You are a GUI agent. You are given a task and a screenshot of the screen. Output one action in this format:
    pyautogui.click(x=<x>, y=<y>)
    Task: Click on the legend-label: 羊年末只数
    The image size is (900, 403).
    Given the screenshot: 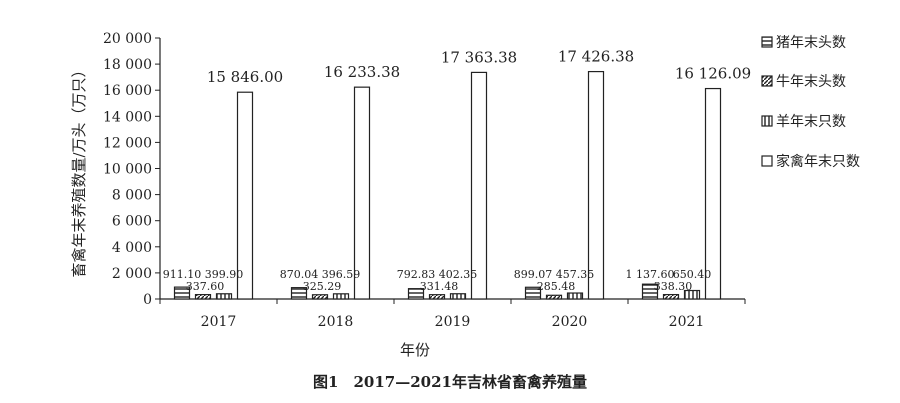 What is the action you would take?
    pyautogui.click(x=811, y=122)
    